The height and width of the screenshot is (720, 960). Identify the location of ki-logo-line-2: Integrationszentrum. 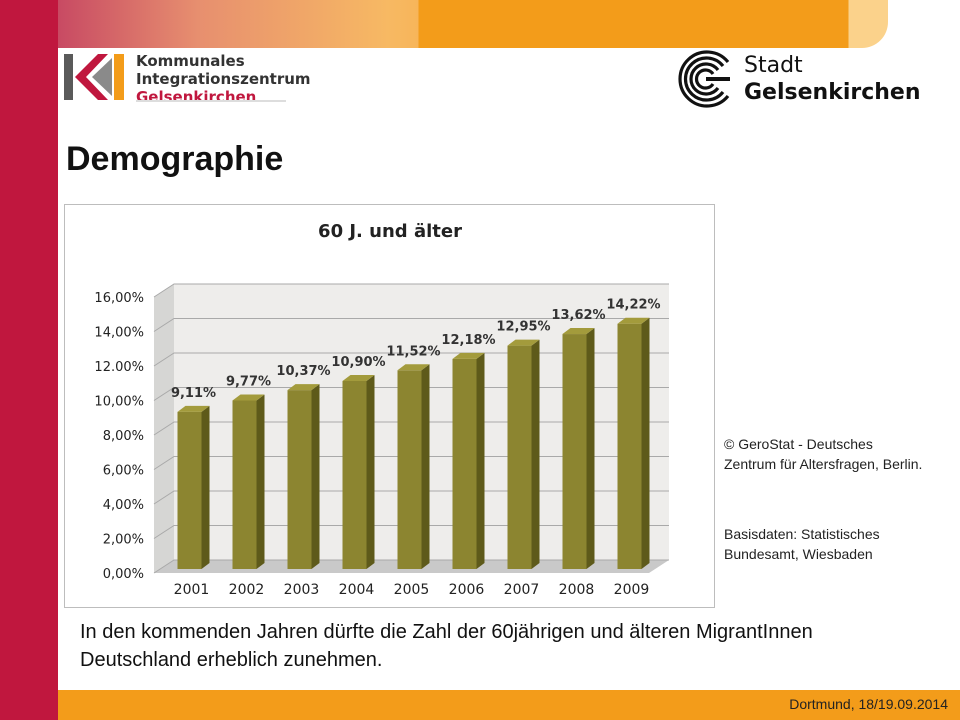
(223, 79).